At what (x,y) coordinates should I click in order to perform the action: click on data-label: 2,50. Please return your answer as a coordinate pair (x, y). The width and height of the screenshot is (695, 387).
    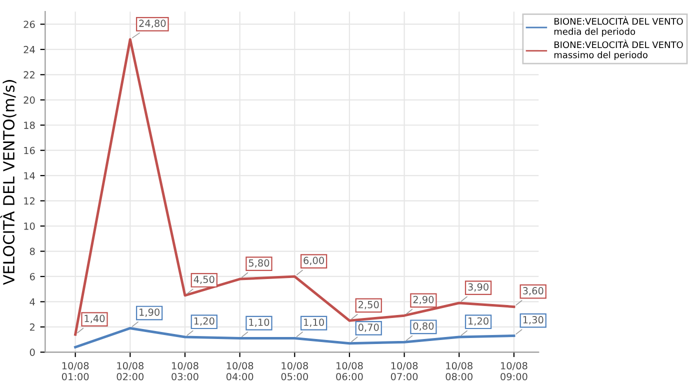
    Looking at the image, I should click on (368, 305).